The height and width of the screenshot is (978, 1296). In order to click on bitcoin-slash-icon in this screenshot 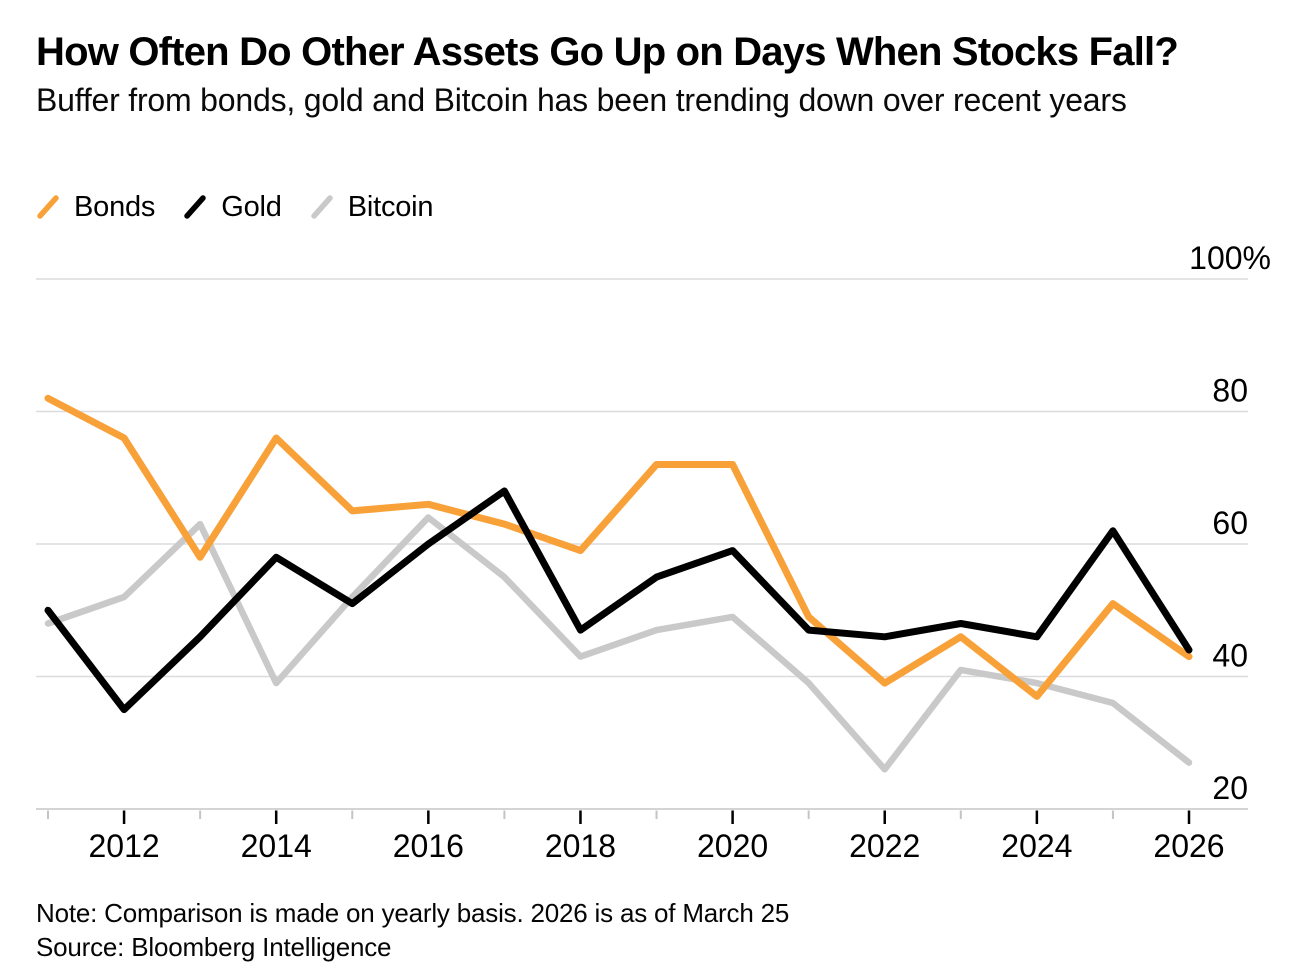, I will do `click(321, 207)`.